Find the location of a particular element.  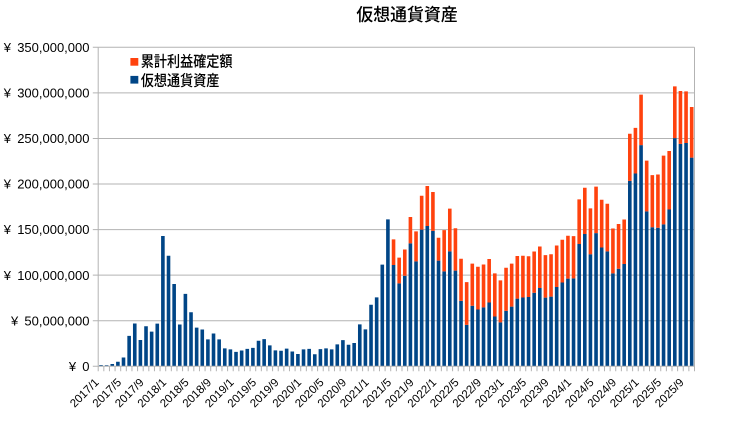

svg-text: ¥ 200,000,000 is located at coordinates (46, 184).